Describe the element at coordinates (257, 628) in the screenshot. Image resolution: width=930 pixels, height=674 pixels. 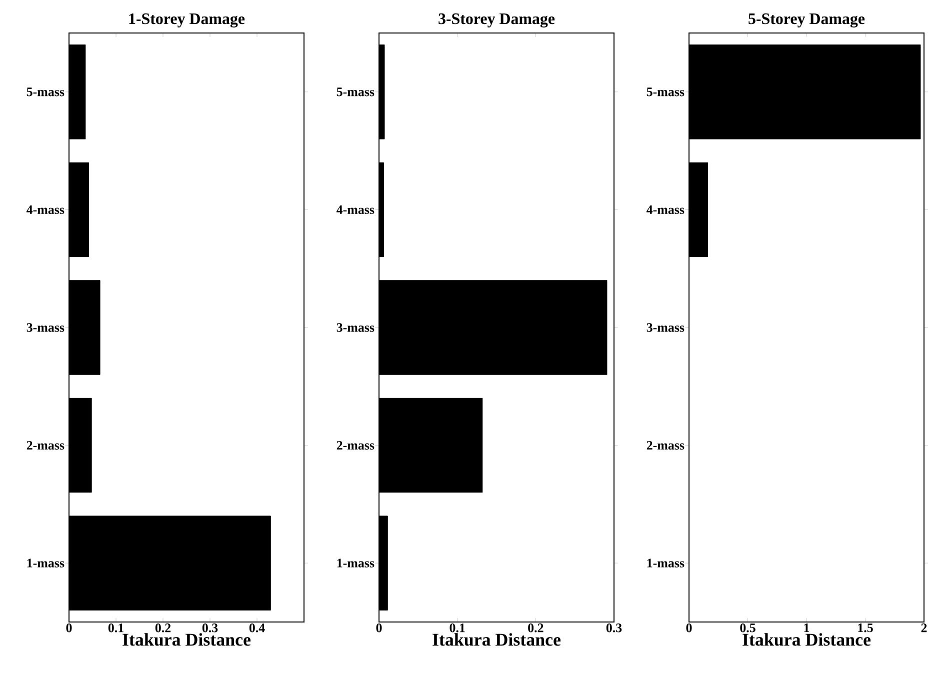
I see `x-tick-label: 0.4` at that location.